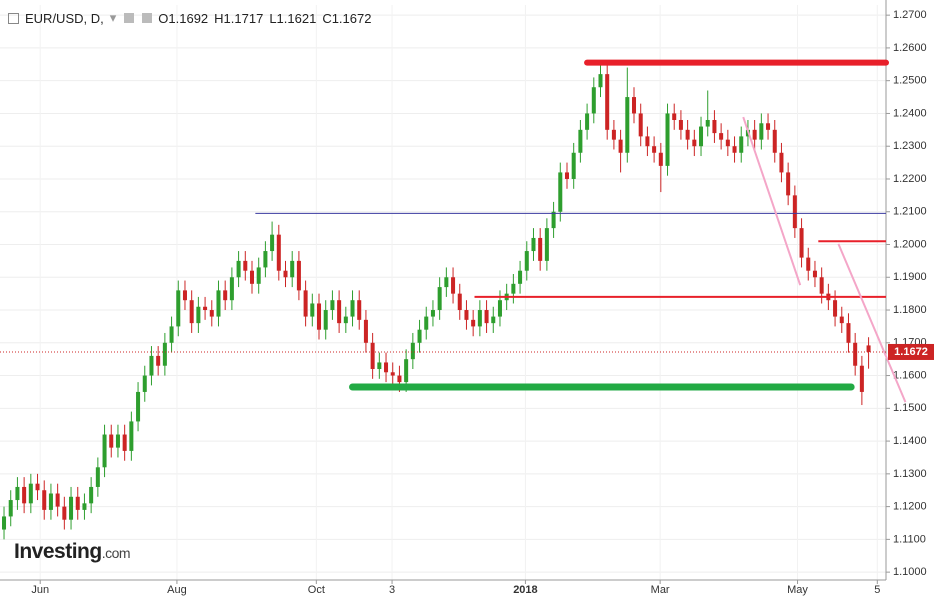  I want to click on y-tick-label: 1.1900, so click(910, 277).